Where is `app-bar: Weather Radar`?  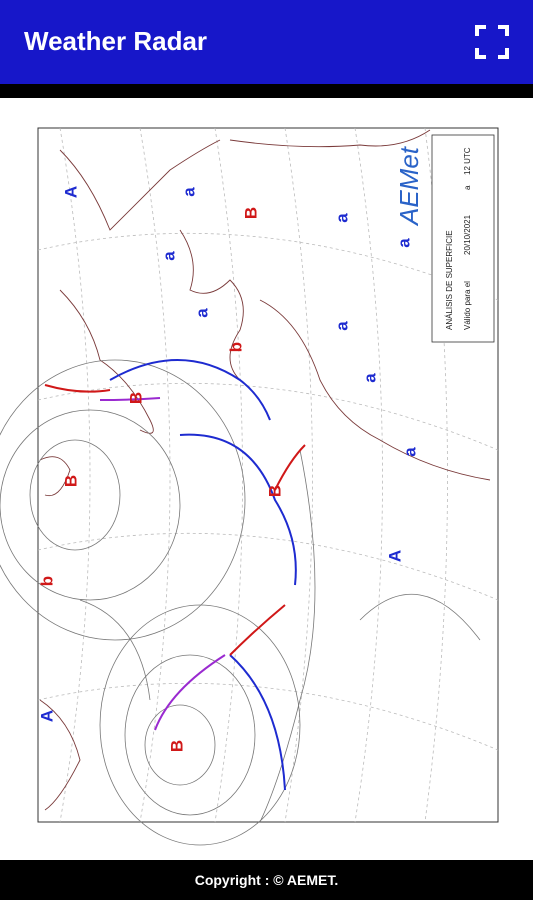
app-bar: Weather Radar is located at coordinates (266, 42).